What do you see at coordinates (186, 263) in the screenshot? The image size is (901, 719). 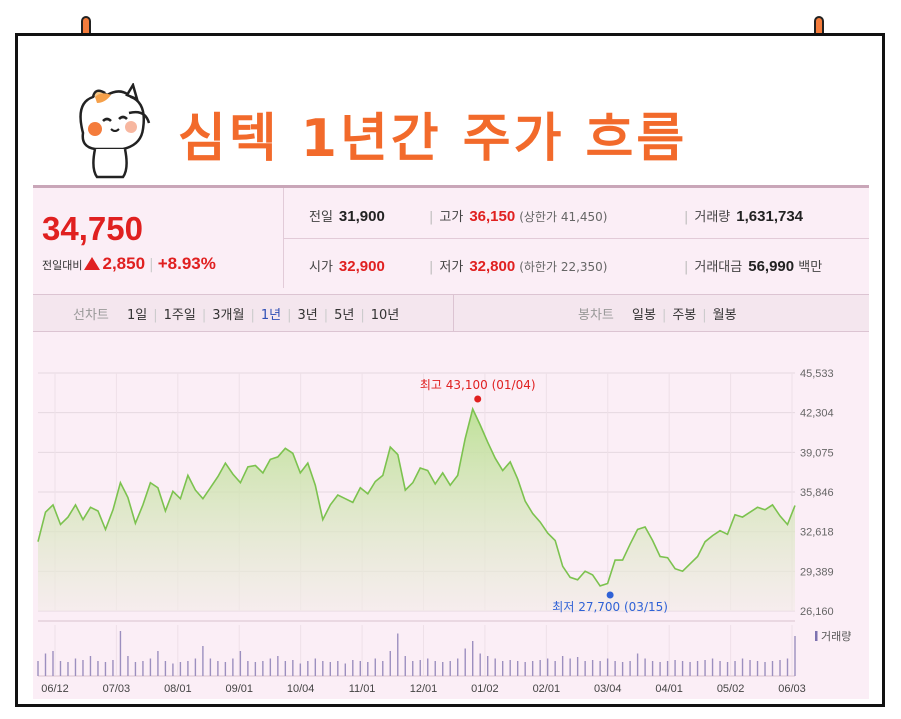 I see `change-percent: +8.93%` at bounding box center [186, 263].